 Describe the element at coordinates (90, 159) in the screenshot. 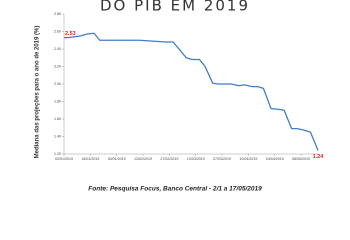

I see `x-tick-label: 16/01/2019` at that location.